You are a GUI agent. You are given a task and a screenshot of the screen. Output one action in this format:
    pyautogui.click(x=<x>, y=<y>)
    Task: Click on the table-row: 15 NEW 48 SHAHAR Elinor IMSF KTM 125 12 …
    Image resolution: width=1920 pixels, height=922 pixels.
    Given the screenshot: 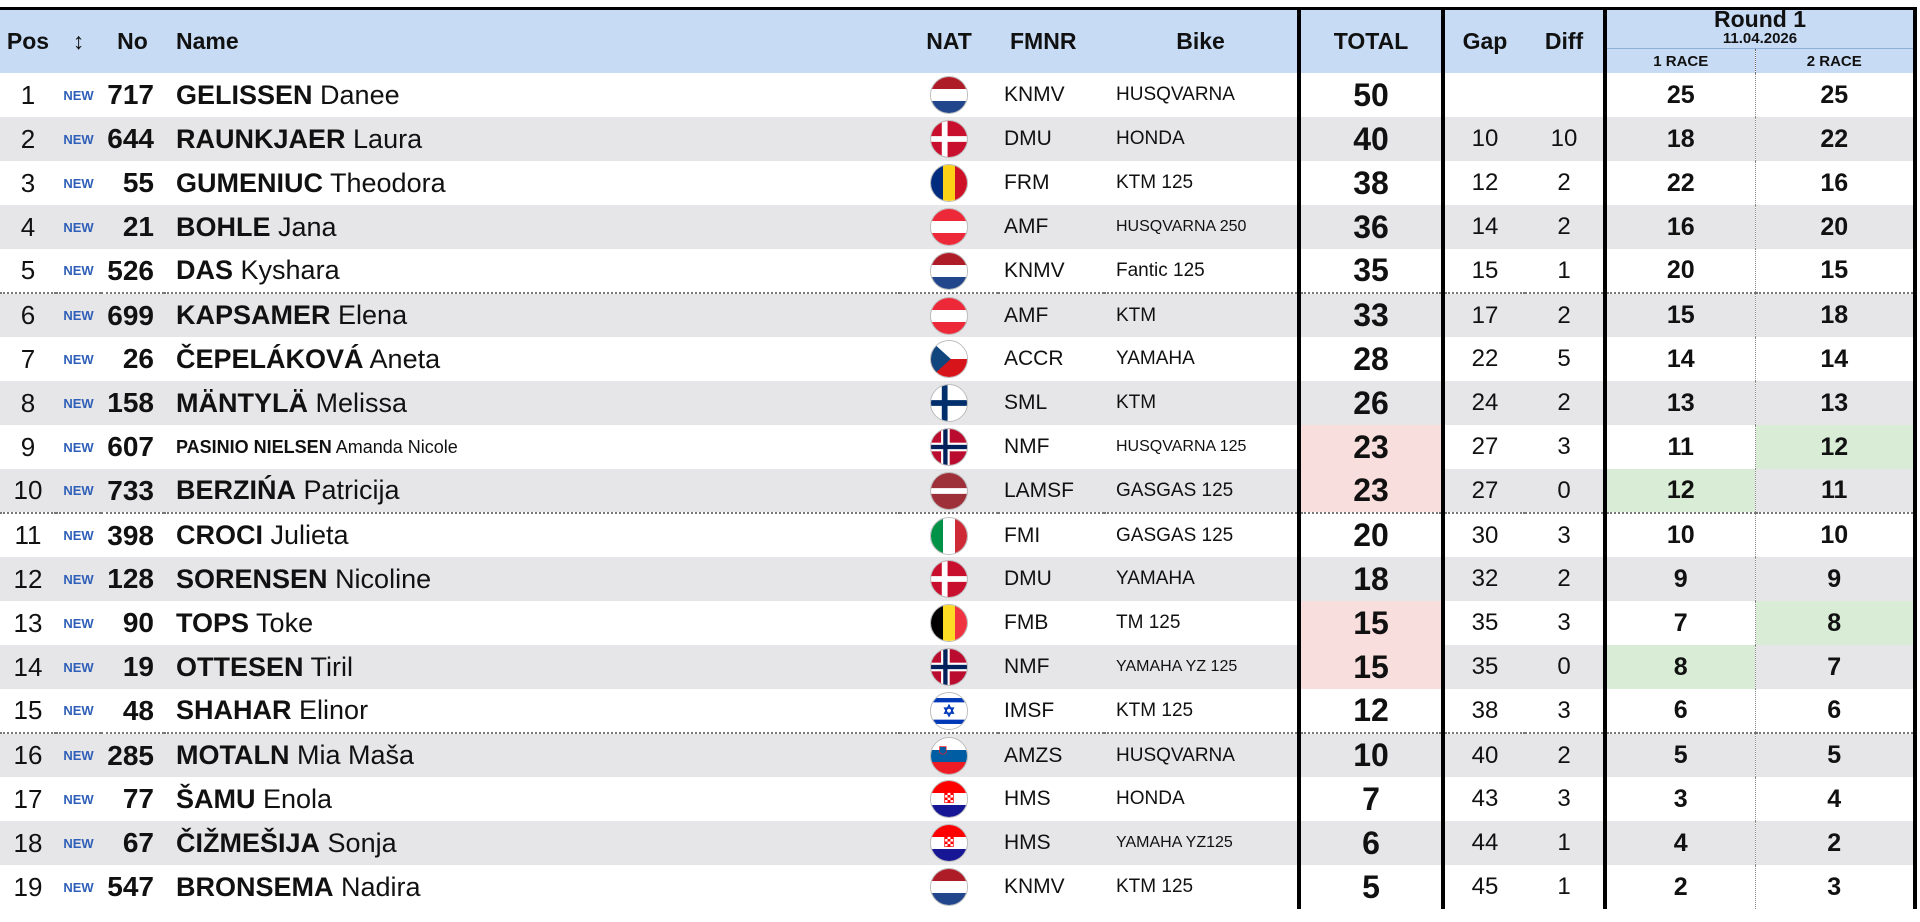 What is the action you would take?
    pyautogui.click(x=958, y=711)
    